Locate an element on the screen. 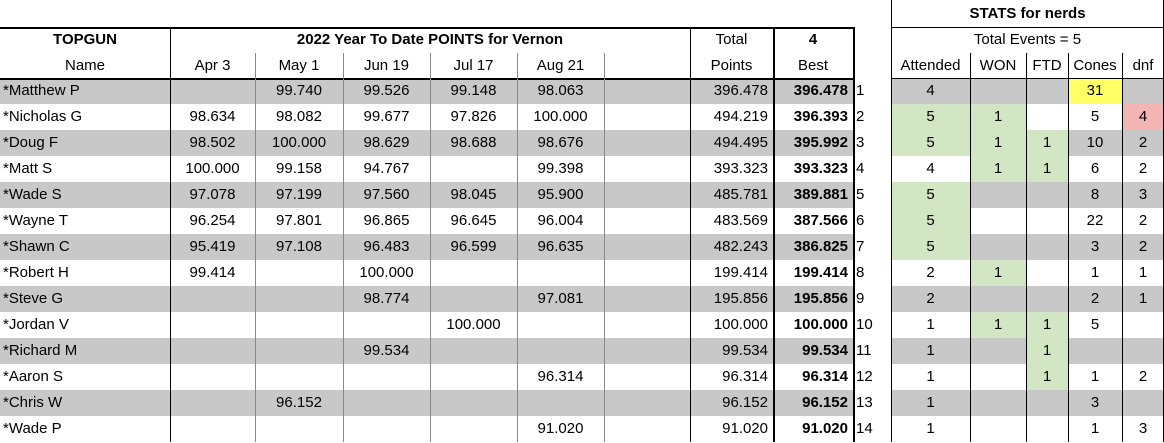  dnf-count: 3 is located at coordinates (1143, 428).